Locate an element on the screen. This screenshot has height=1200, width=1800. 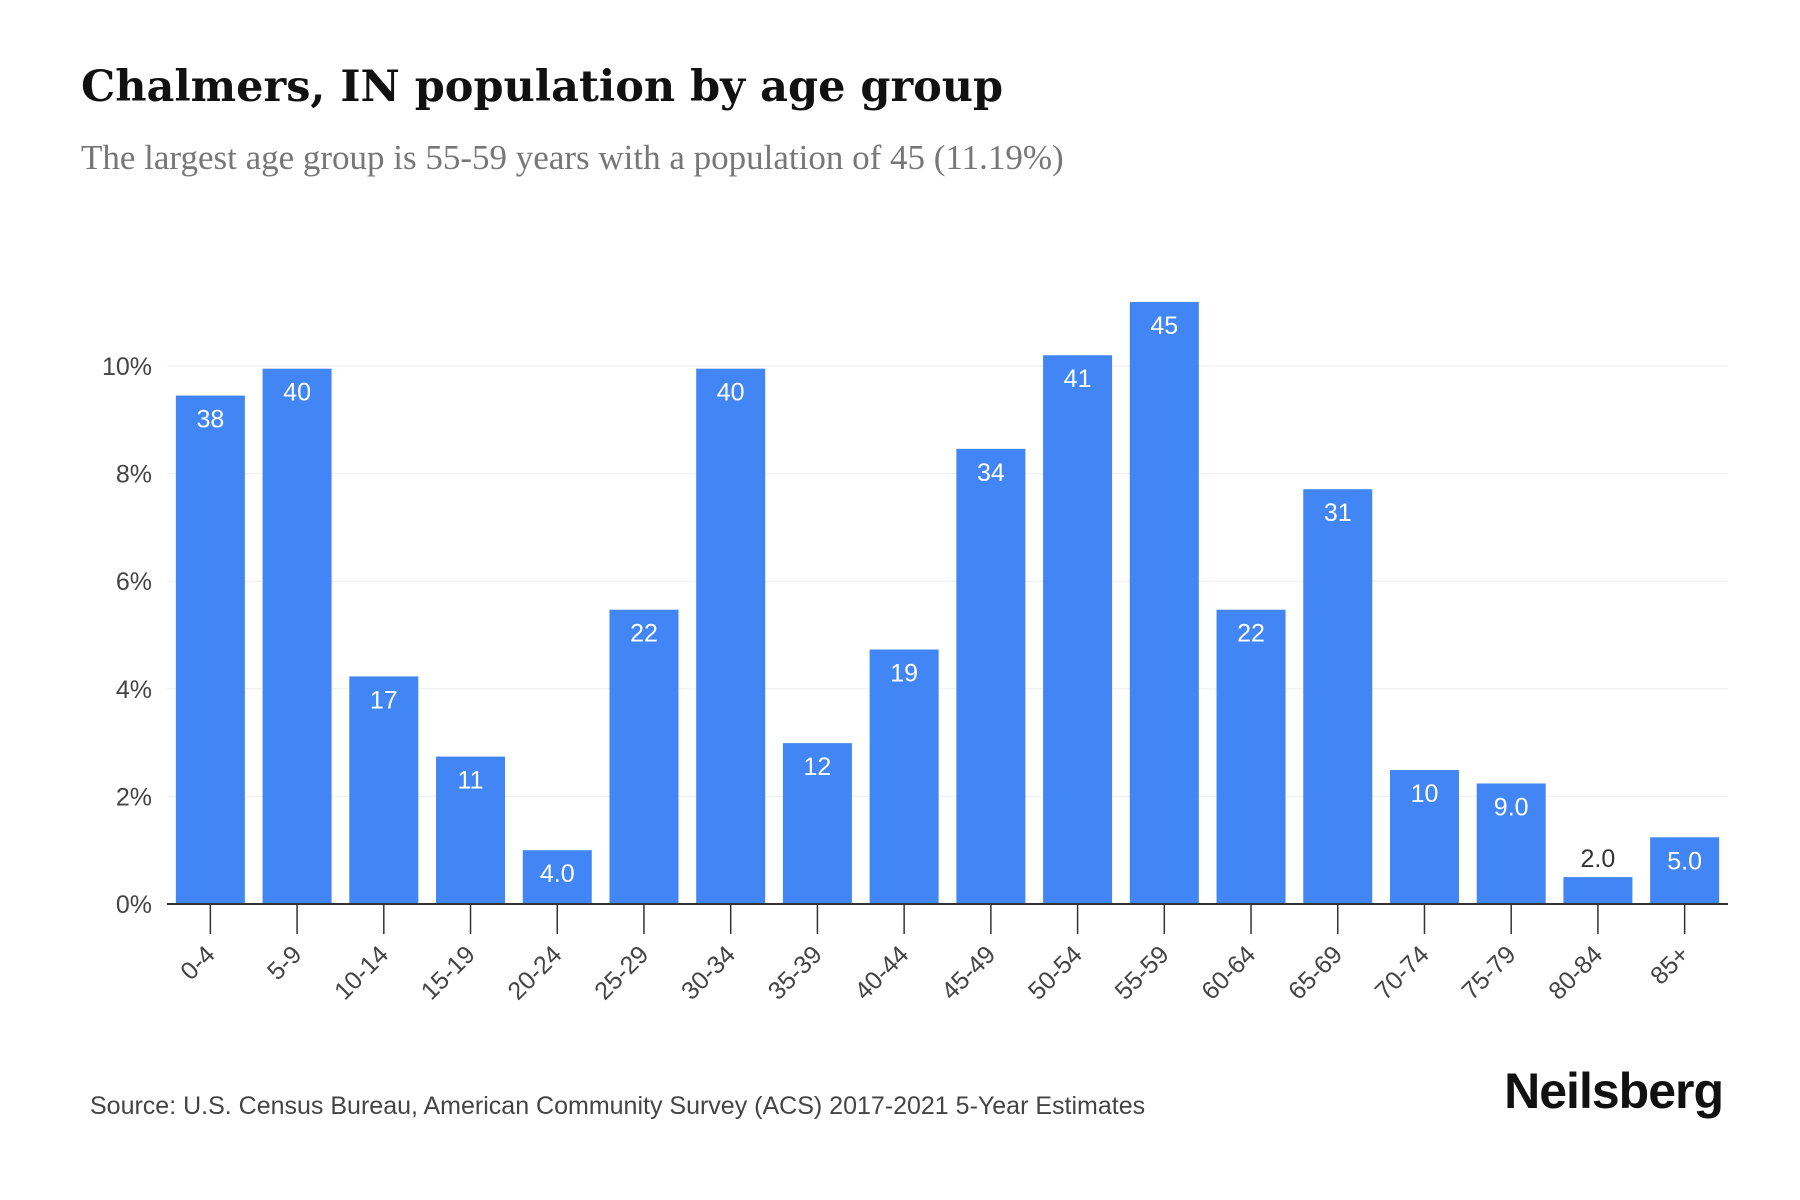
y-tick-label: 2% is located at coordinates (134, 797).